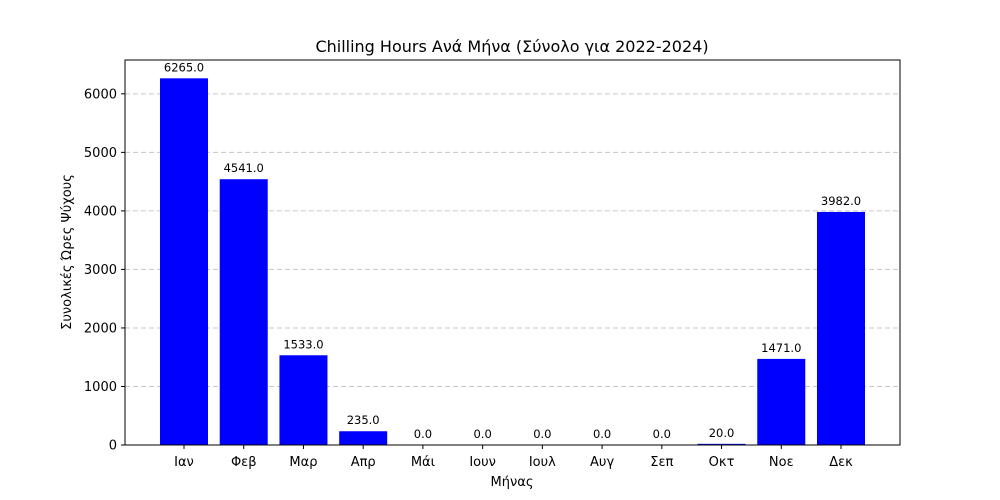 The image size is (1000, 500). Describe the element at coordinates (512, 482) in the screenshot. I see `x-axis-label: Μήνας` at that location.